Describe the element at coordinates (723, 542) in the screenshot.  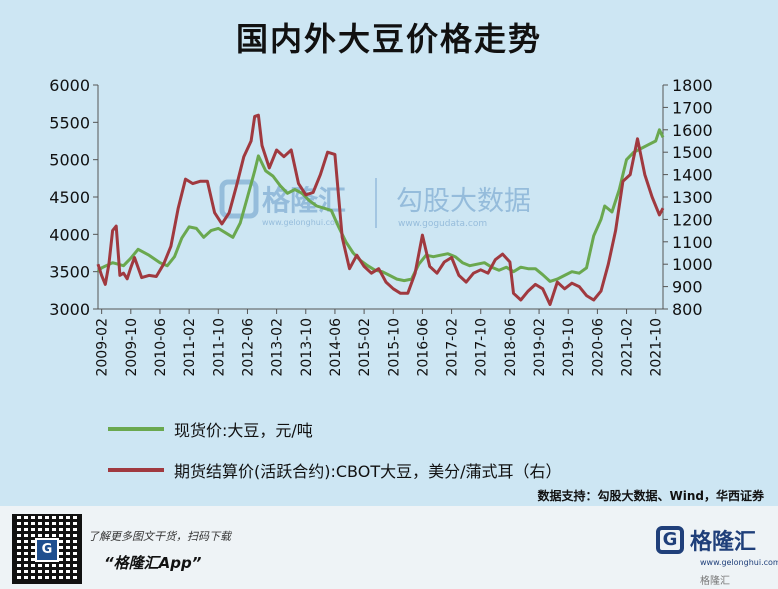
I see `footer-logo-text: 格隆汇` at that location.